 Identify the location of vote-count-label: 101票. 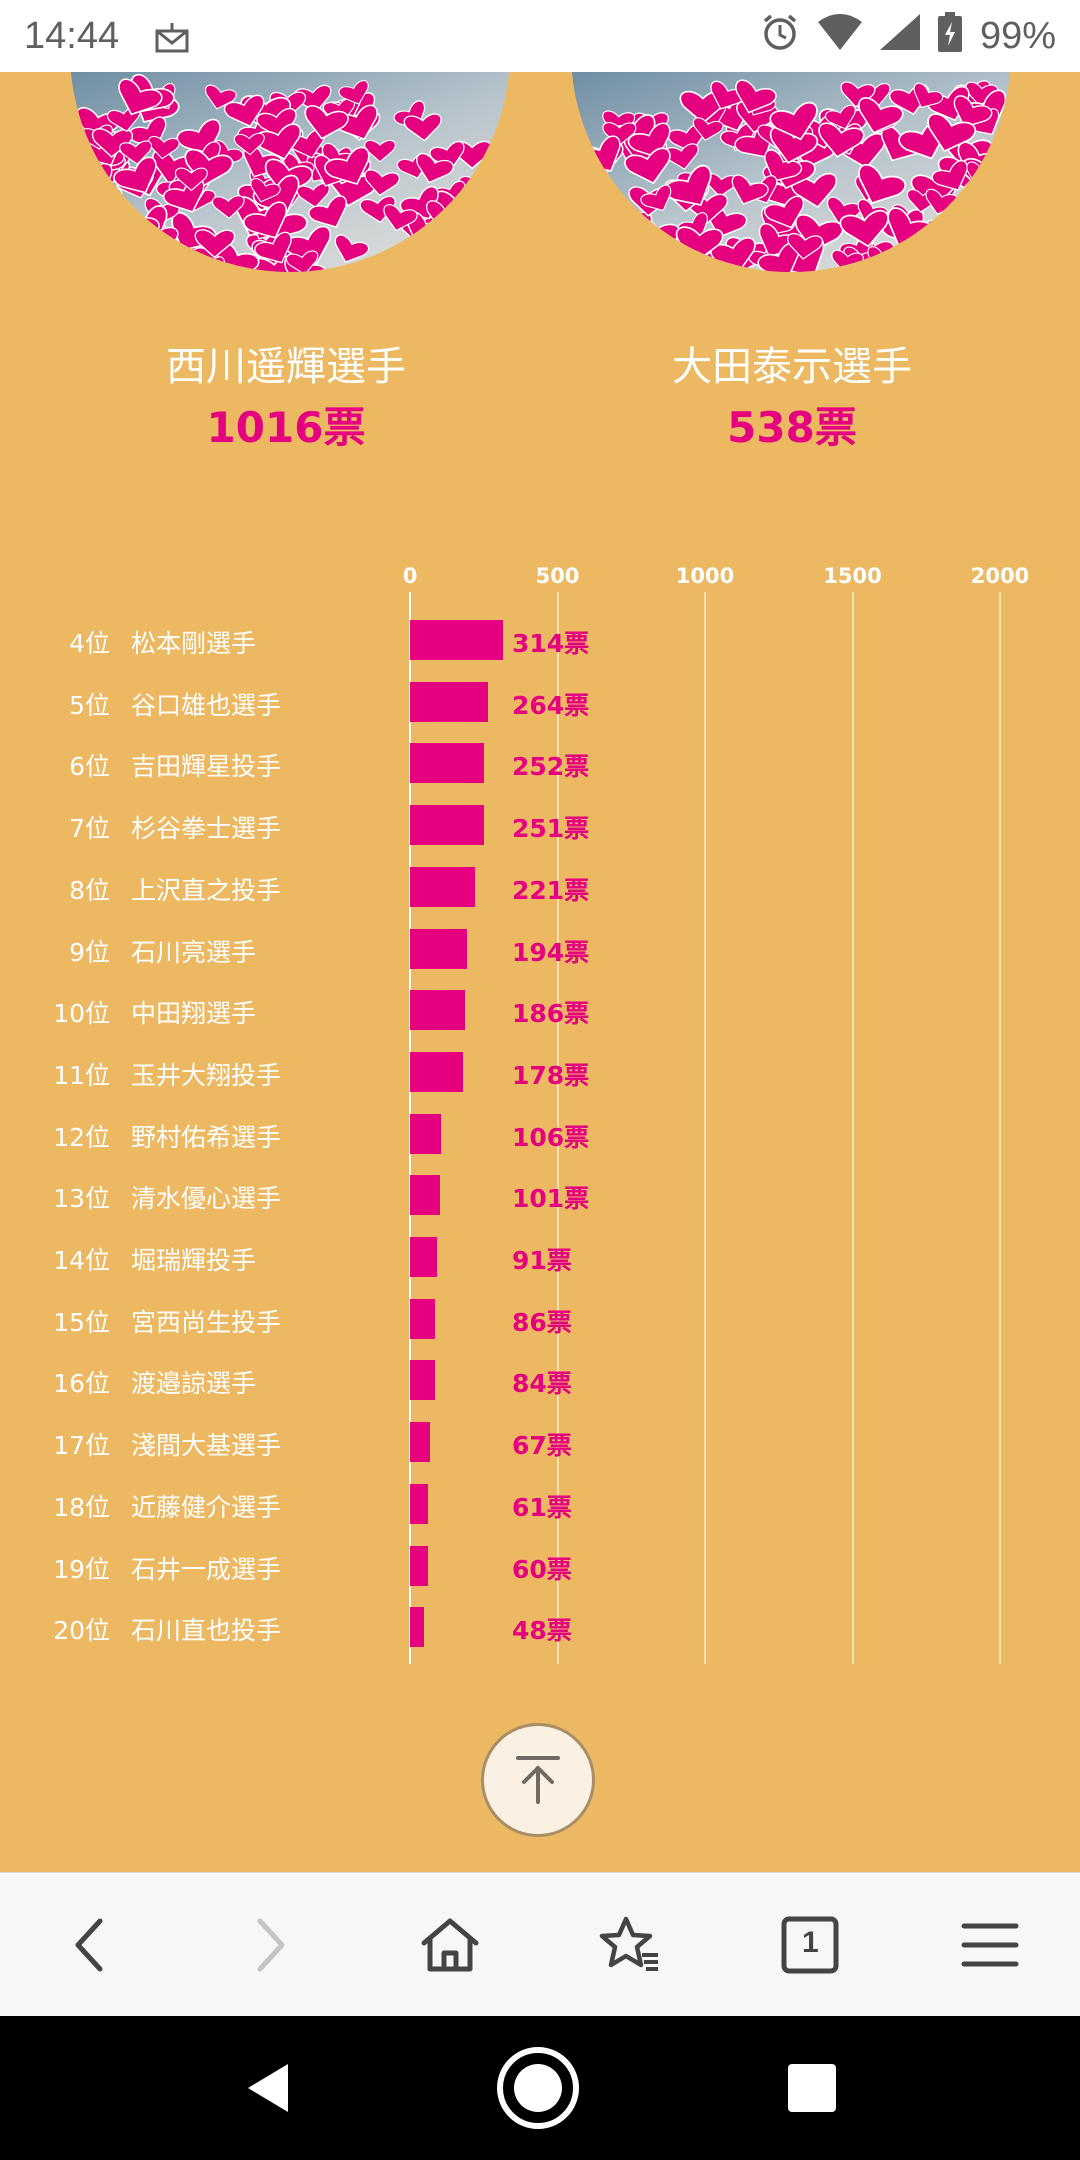
(551, 1199).